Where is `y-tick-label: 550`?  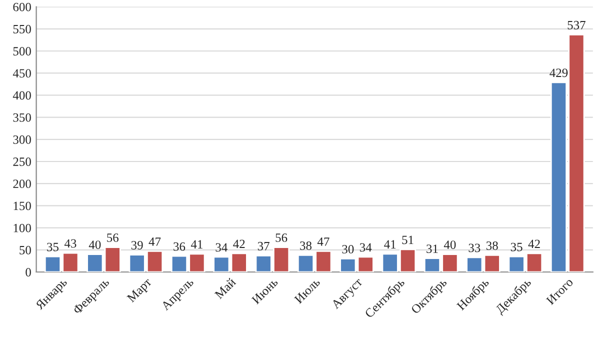 y-tick-label: 550 is located at coordinates (22, 29).